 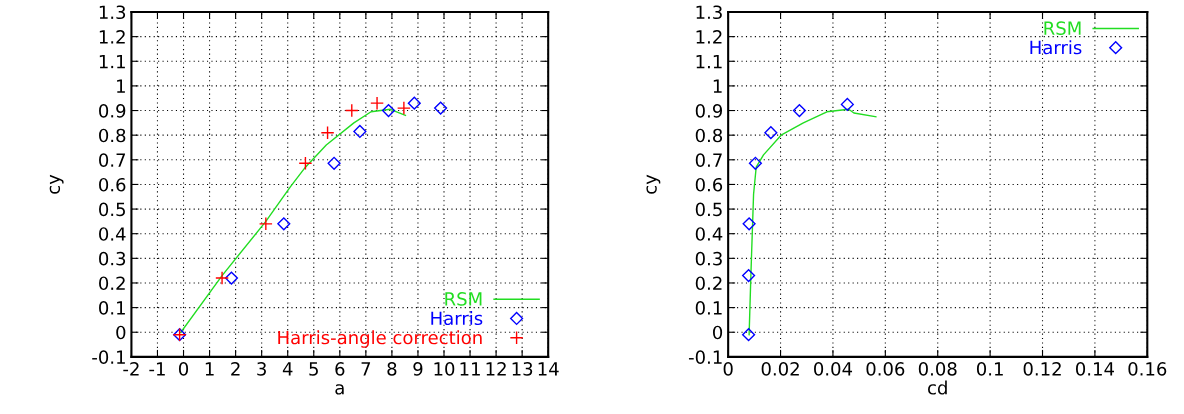 What do you see at coordinates (444, 369) in the screenshot?
I see `x-tick-label: 10` at bounding box center [444, 369].